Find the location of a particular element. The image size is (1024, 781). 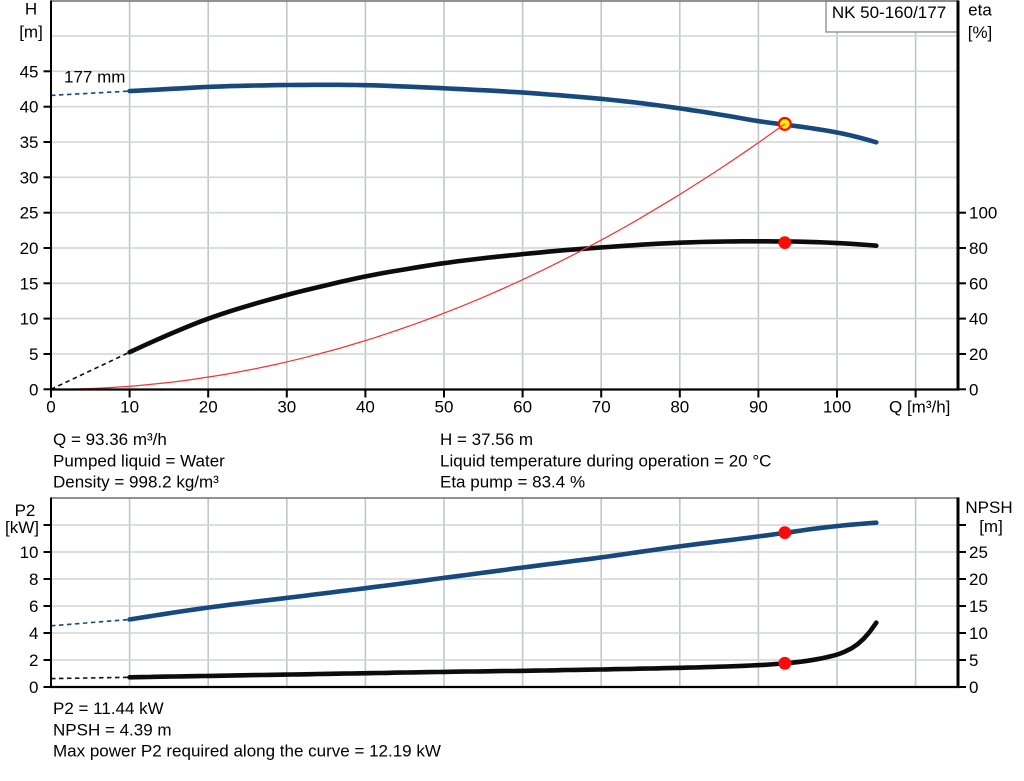

svg-text: 45 is located at coordinates (29, 71).